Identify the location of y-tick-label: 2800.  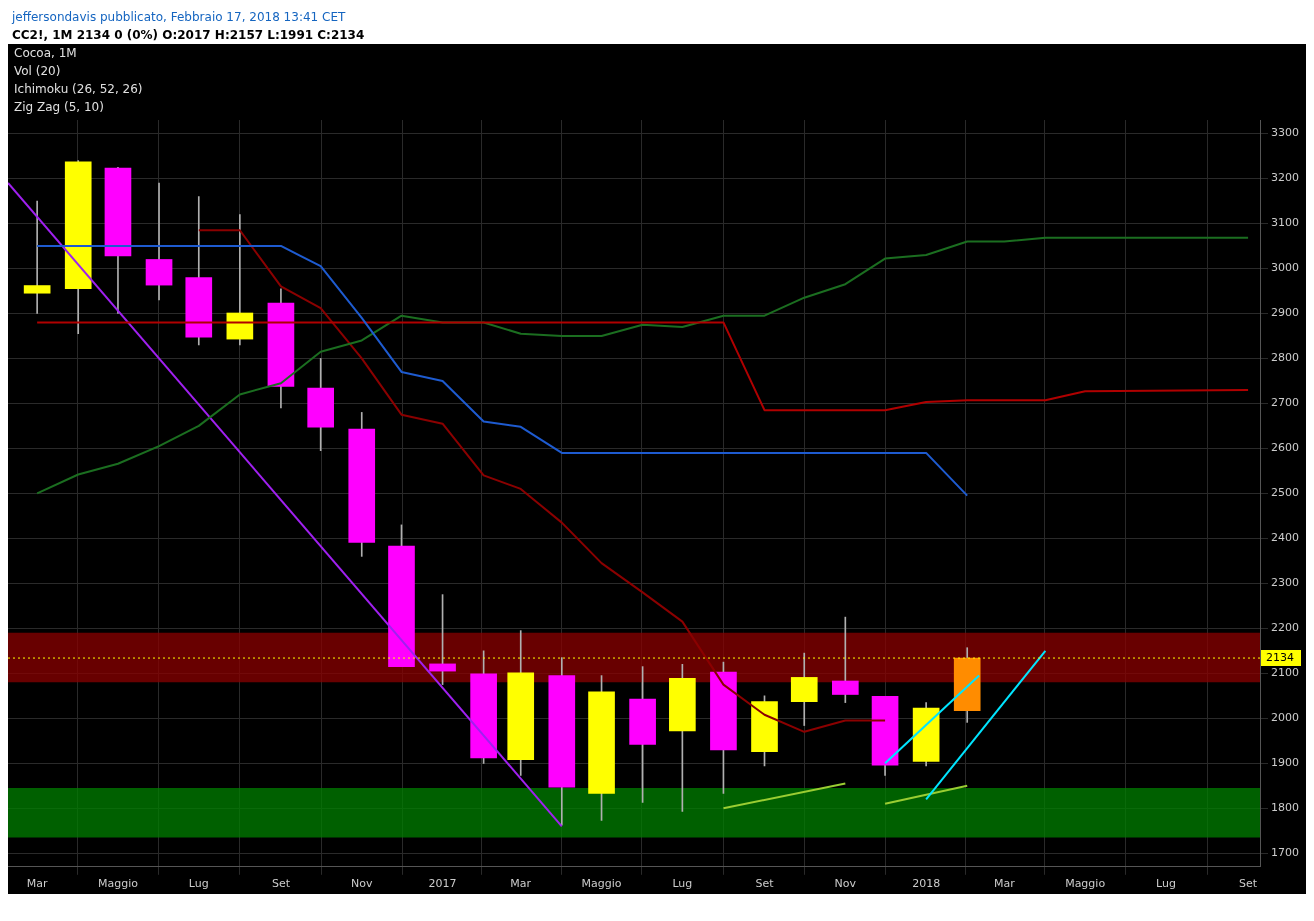
(1285, 358).